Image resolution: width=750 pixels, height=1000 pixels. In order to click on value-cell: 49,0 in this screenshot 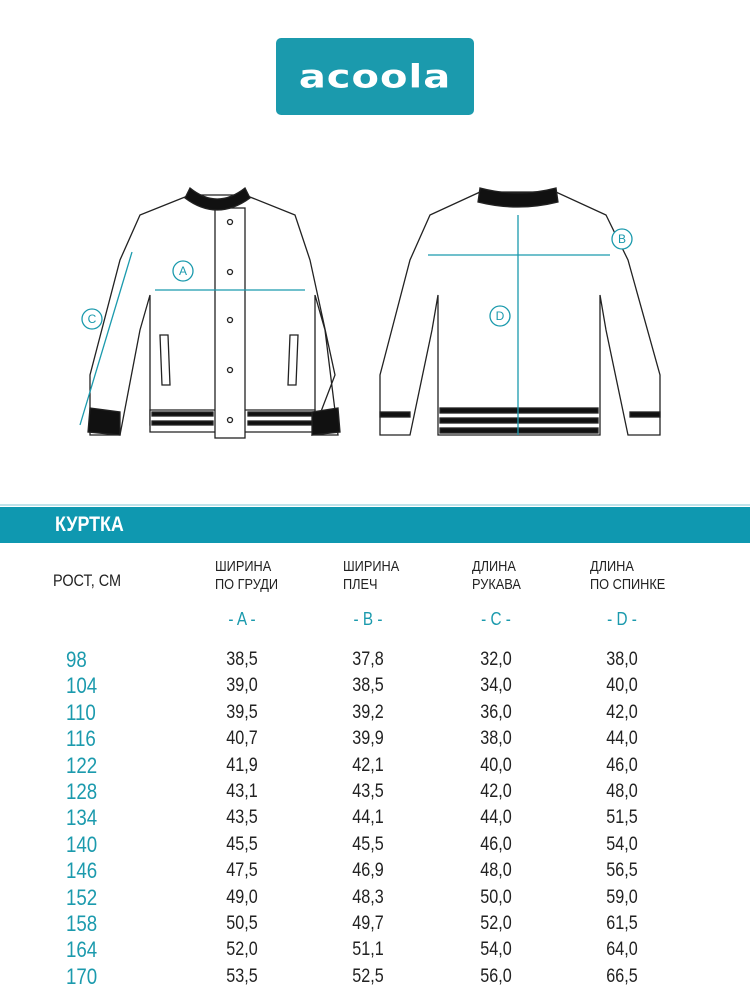, I will do `click(242, 897)`.